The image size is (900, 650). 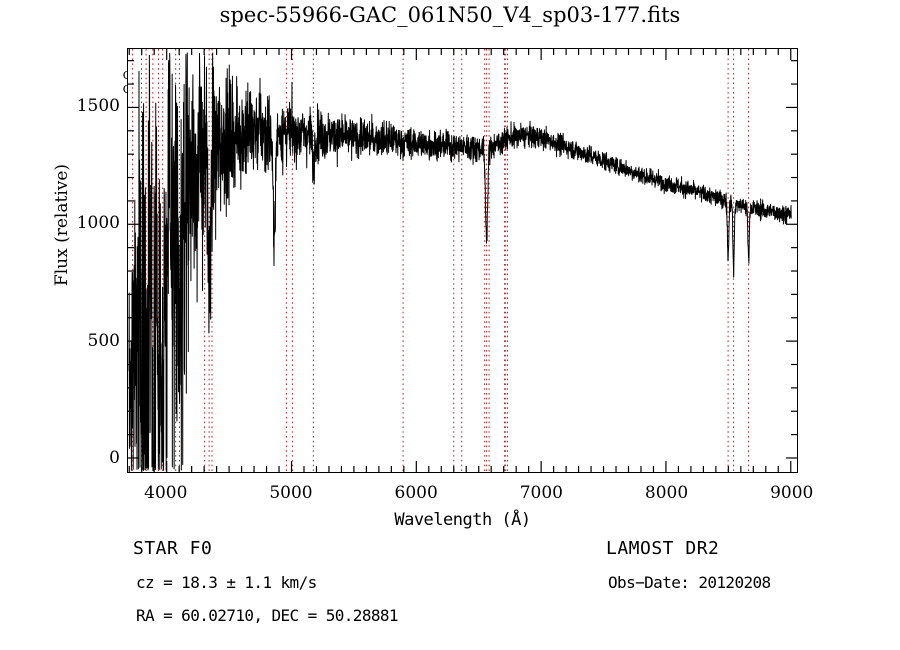 I want to click on x-tick-7000: 7000, so click(x=541, y=493).